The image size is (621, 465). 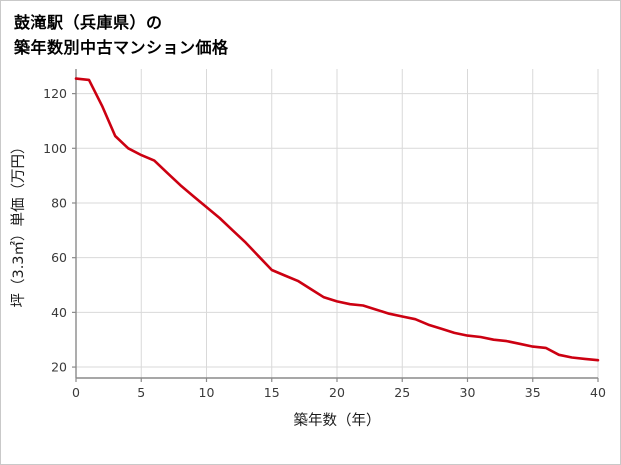 I want to click on x-tick-label: 40, so click(x=598, y=392).